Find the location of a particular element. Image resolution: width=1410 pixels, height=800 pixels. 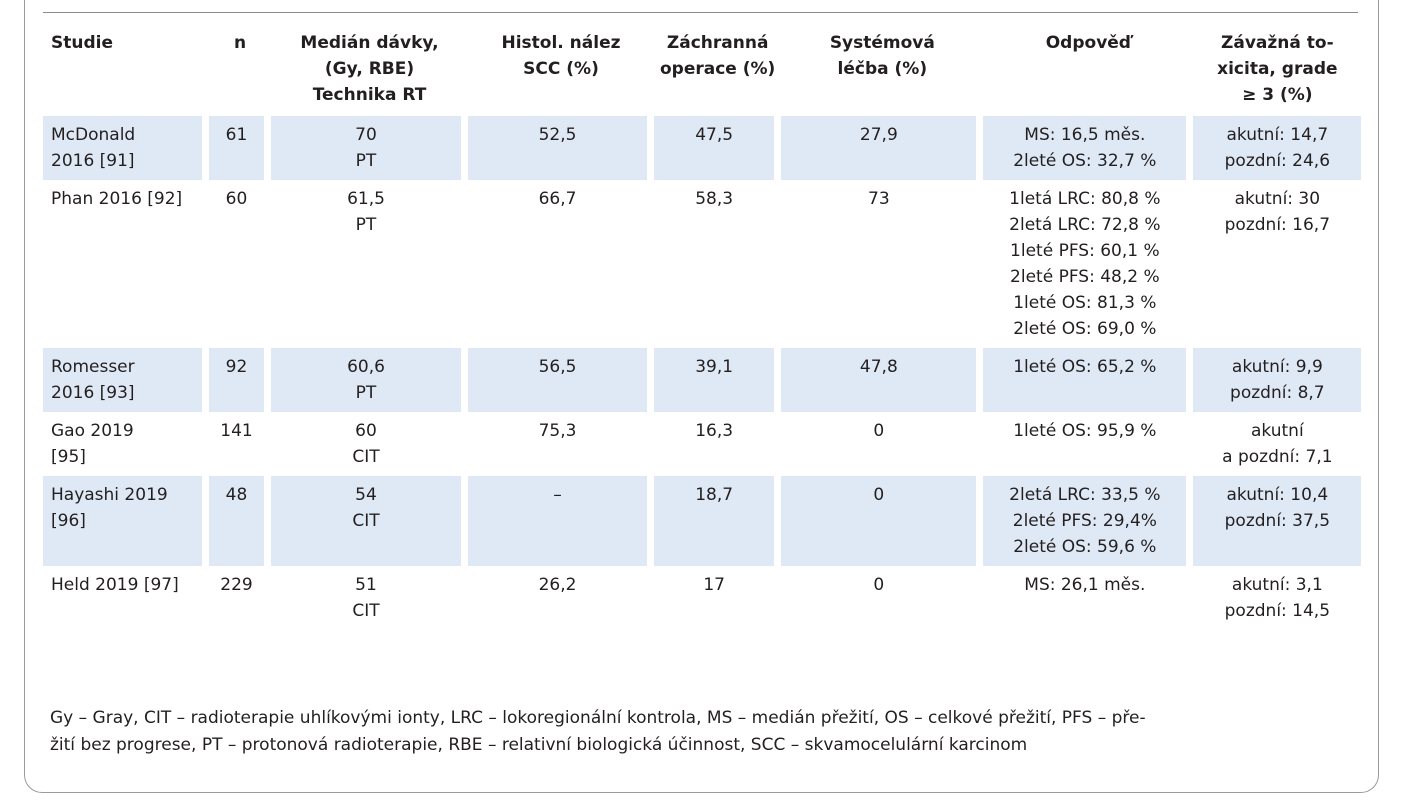

cell-line: 1leté OS: 95,9 % is located at coordinates (1085, 431).